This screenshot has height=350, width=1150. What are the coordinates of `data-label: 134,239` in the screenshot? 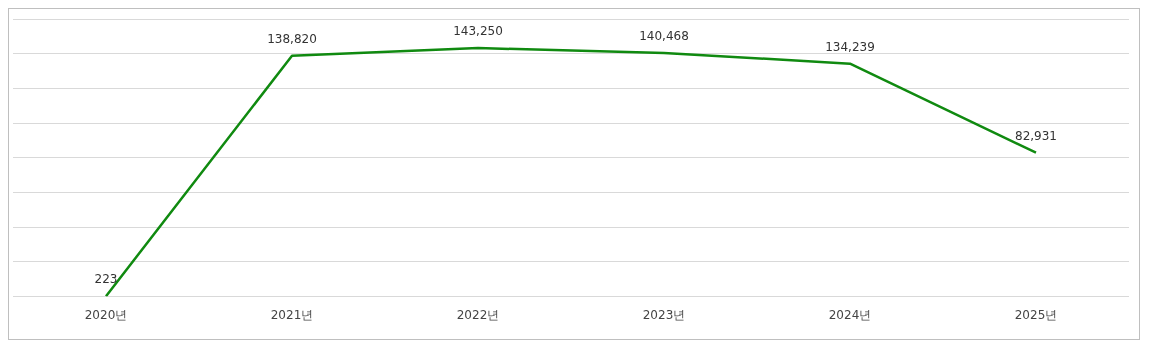 It's located at (850, 46).